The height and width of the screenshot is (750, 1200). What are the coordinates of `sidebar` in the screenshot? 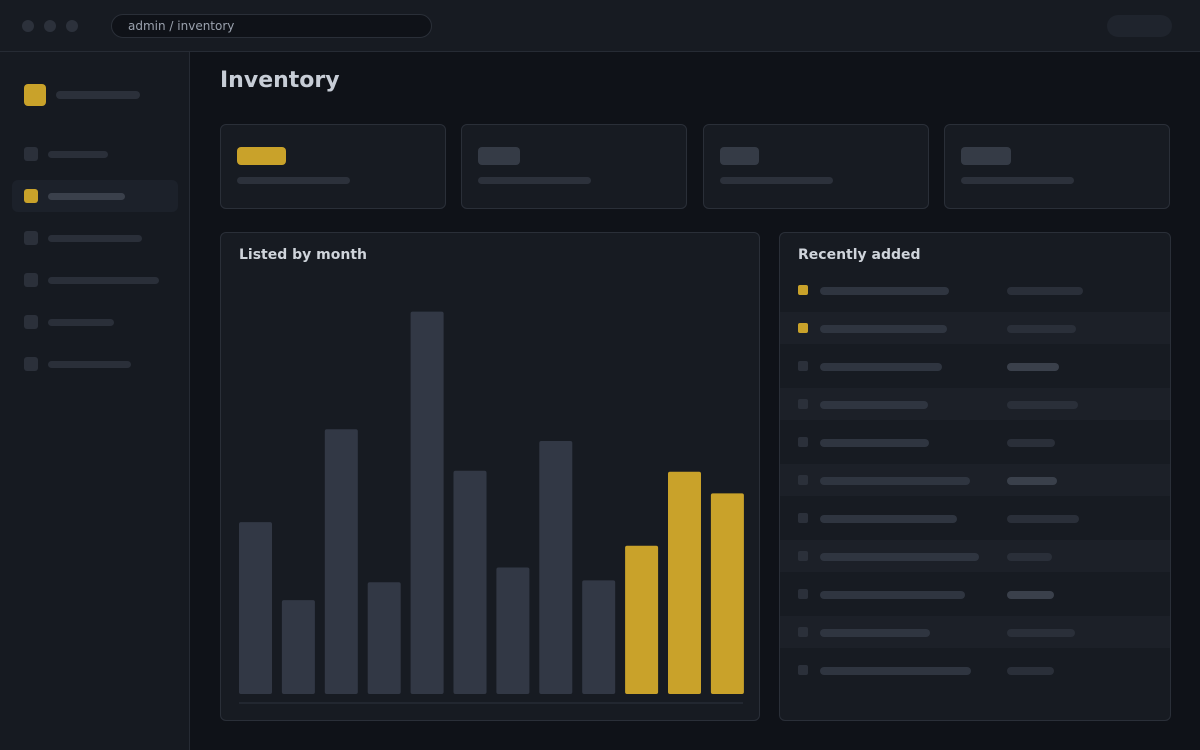 It's located at (95, 401).